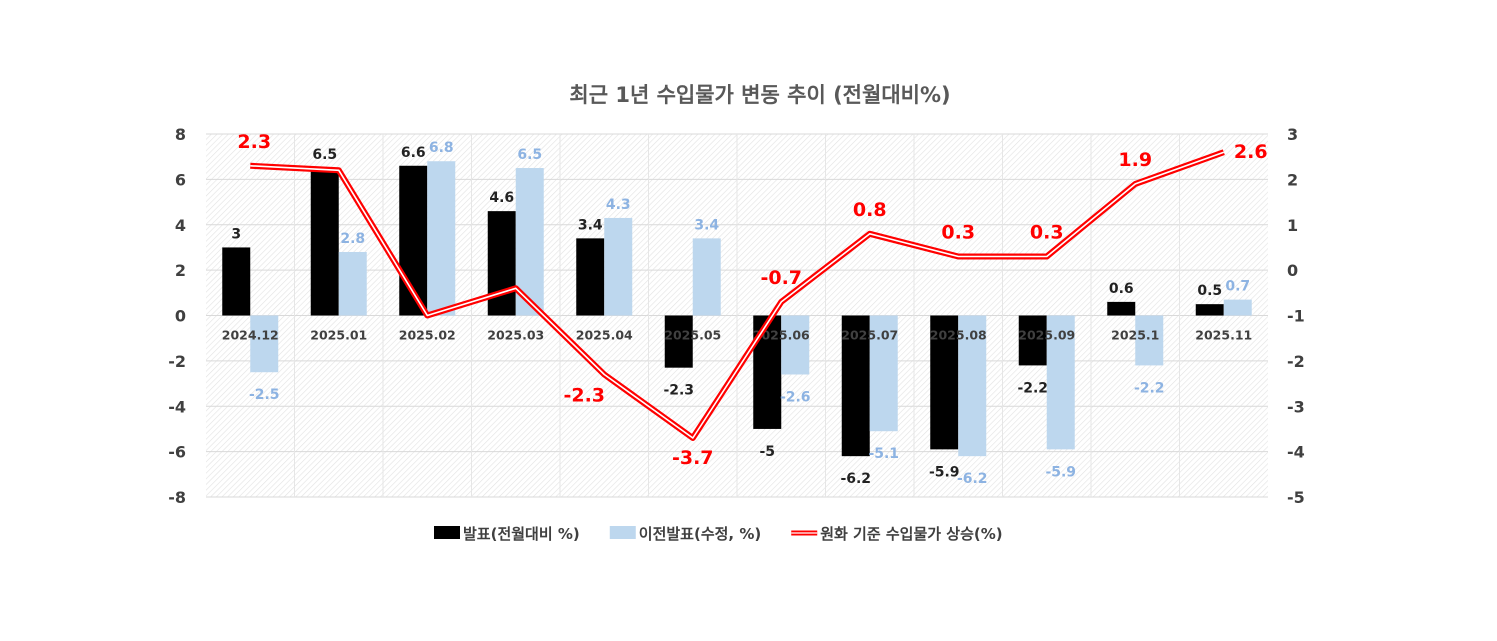 Image resolution: width=1497 pixels, height=641 pixels. I want to click on chart-title: 최근 1년 수입물가 변동 추이 (전월대비%), so click(759, 95).